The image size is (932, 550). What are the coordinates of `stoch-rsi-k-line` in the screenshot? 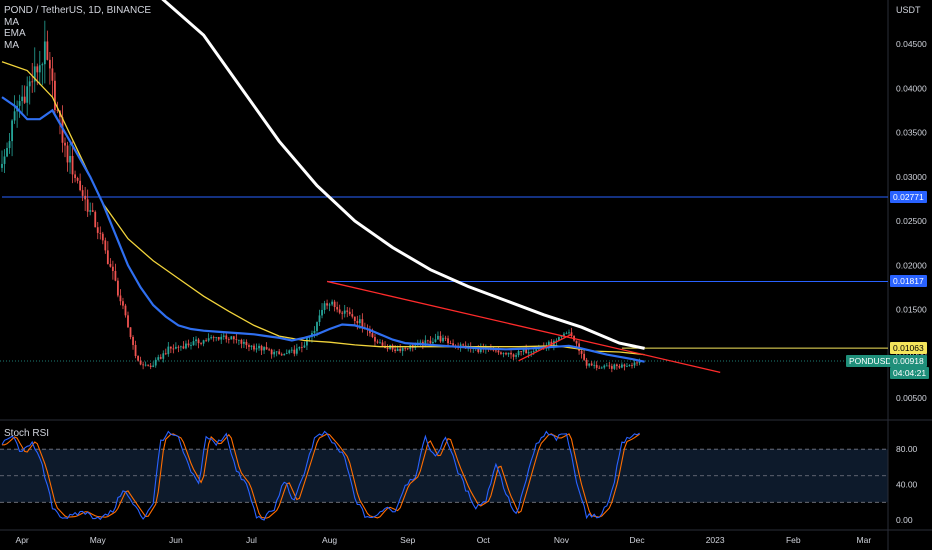 It's located at (320, 475).